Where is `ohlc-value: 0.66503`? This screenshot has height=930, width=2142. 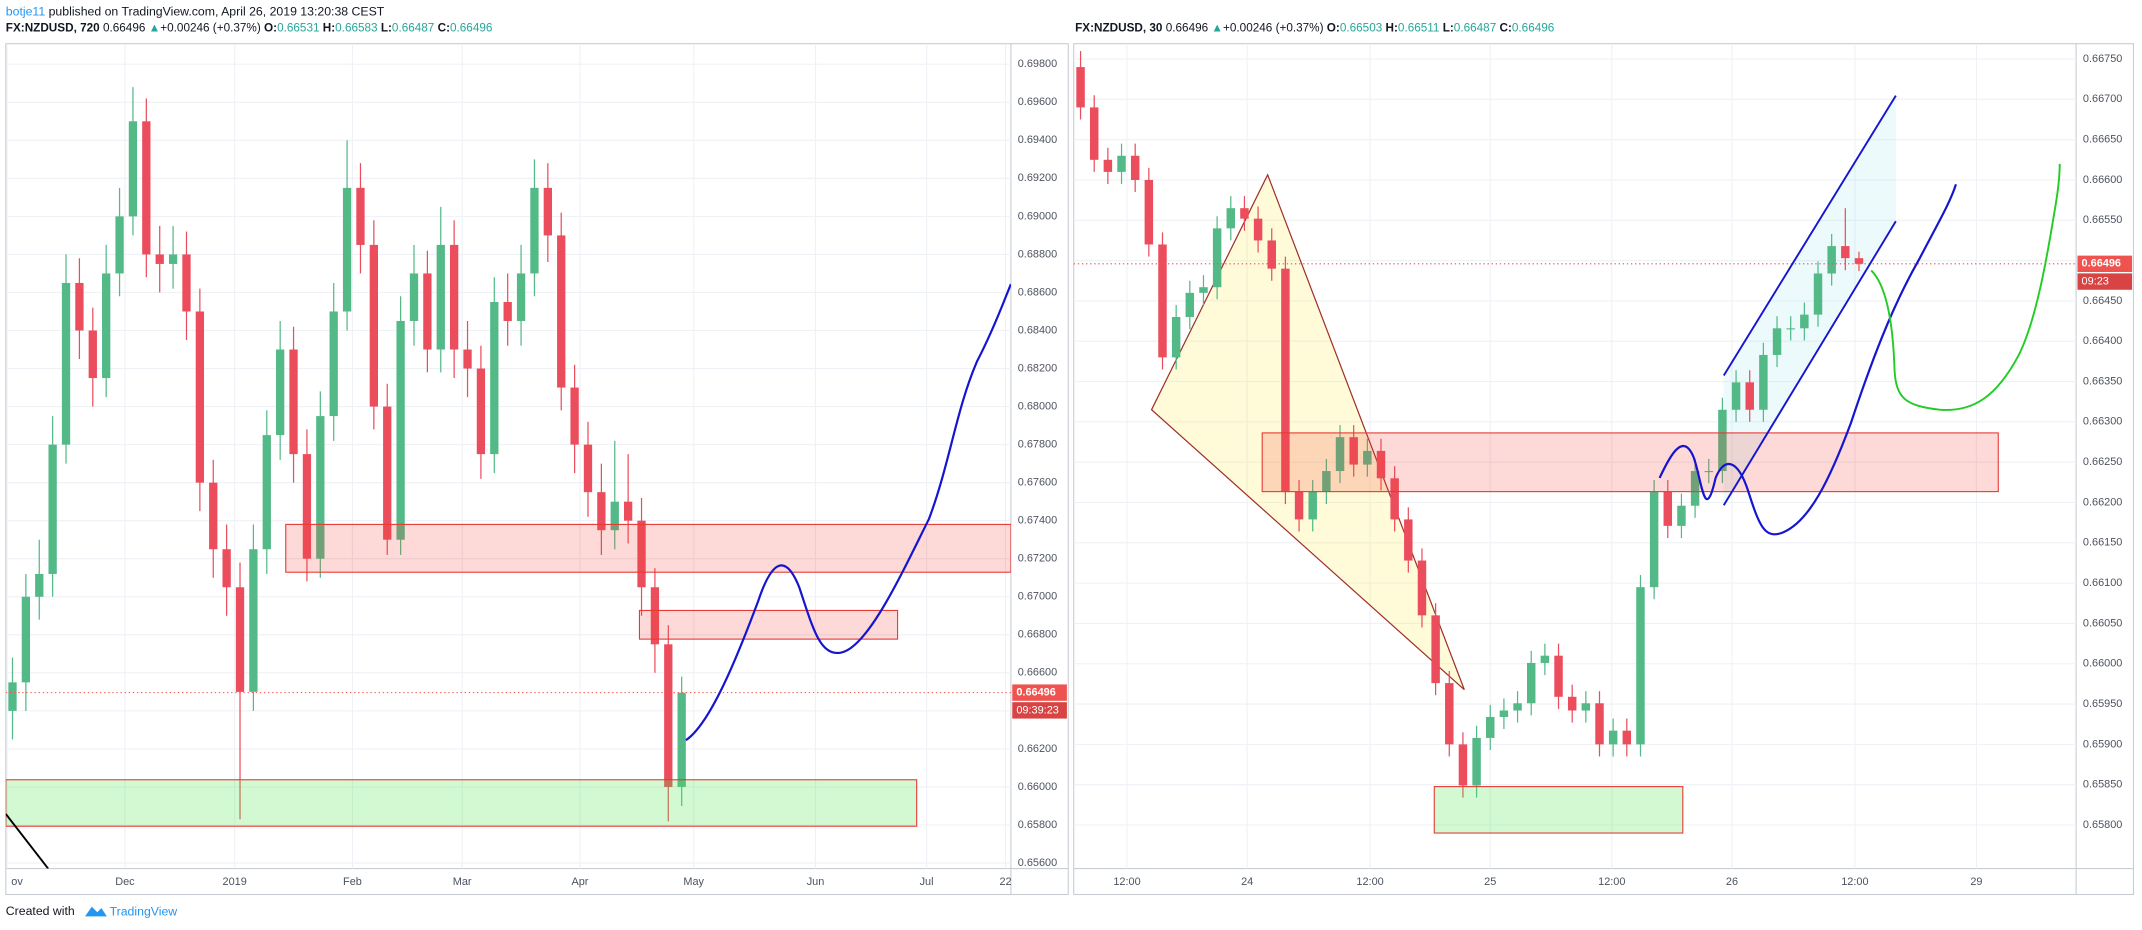 ohlc-value: 0.66503 is located at coordinates (1361, 28).